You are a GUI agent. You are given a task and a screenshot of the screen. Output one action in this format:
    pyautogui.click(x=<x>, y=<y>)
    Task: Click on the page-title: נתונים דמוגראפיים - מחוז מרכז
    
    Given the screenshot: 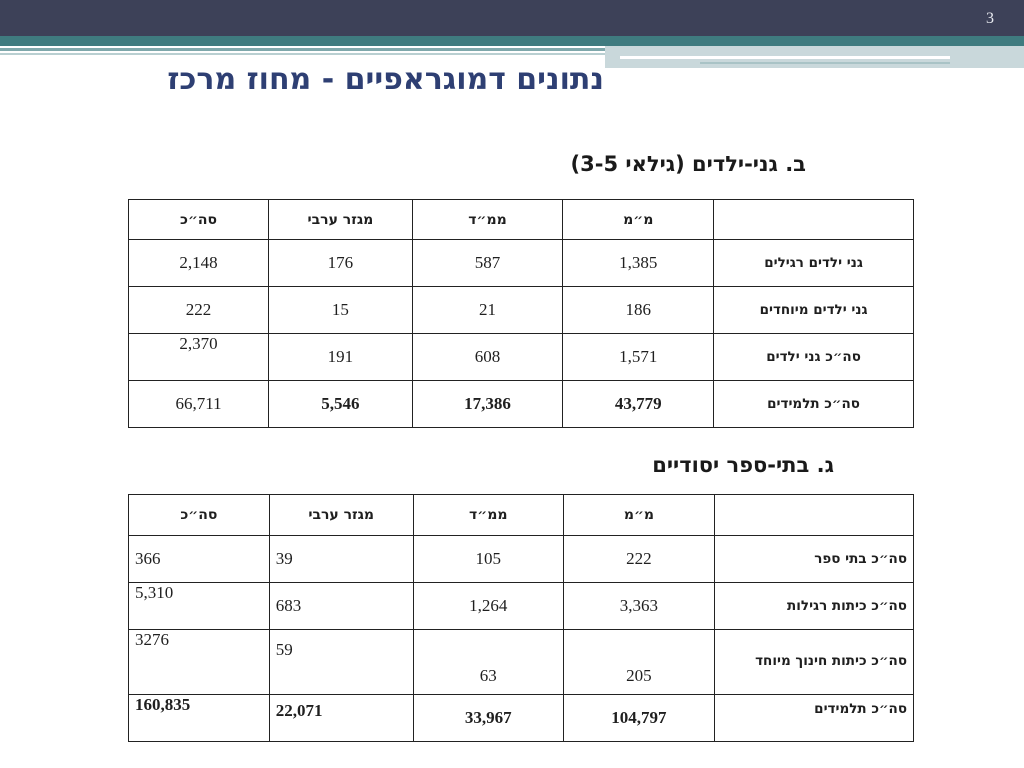 What is the action you would take?
    pyautogui.click(x=385, y=79)
    